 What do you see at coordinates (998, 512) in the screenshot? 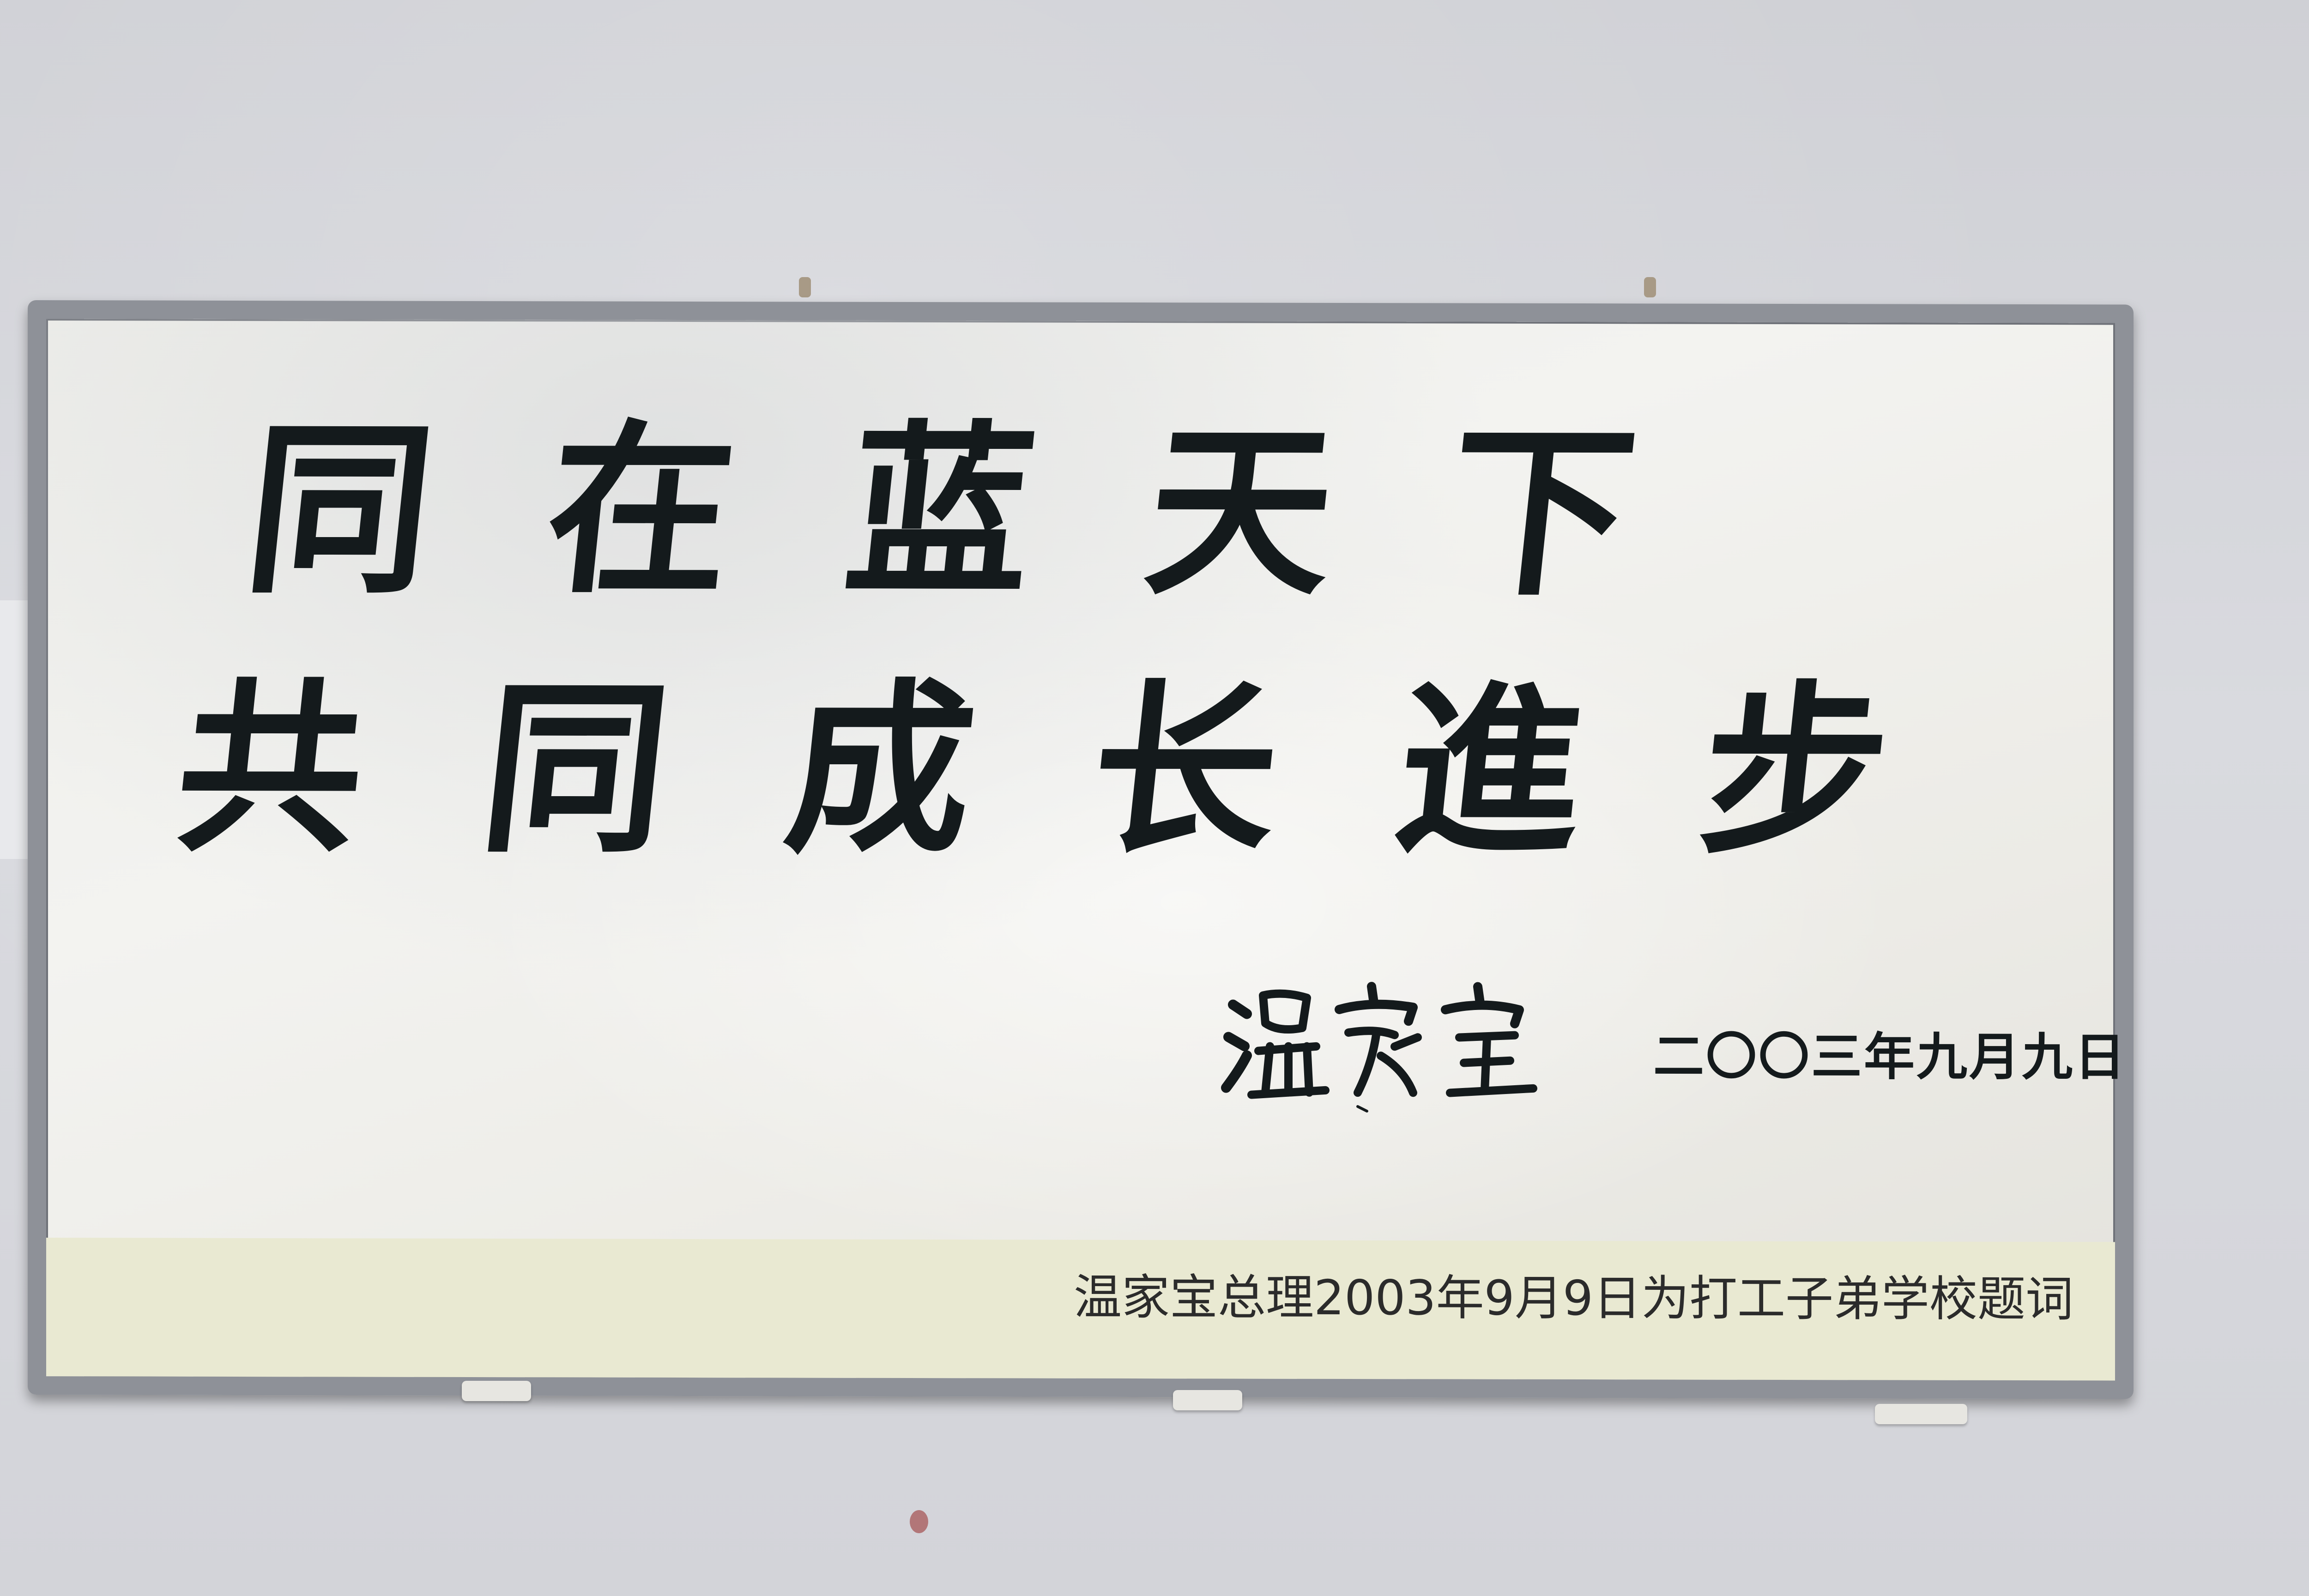
I see `calligraphy-line-1: 同在蓝天下` at bounding box center [998, 512].